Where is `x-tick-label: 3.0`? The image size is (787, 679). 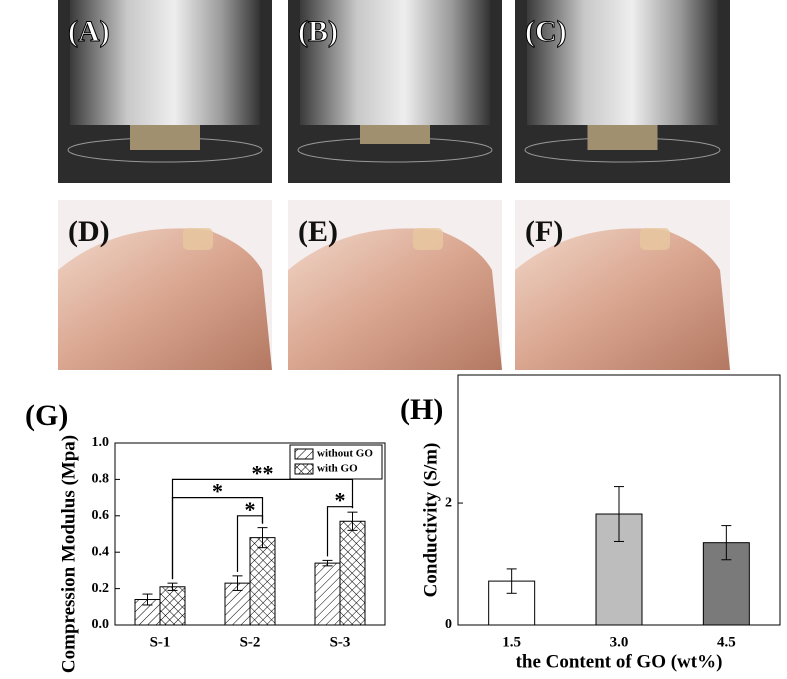
x-tick-label: 3.0 is located at coordinates (619, 642).